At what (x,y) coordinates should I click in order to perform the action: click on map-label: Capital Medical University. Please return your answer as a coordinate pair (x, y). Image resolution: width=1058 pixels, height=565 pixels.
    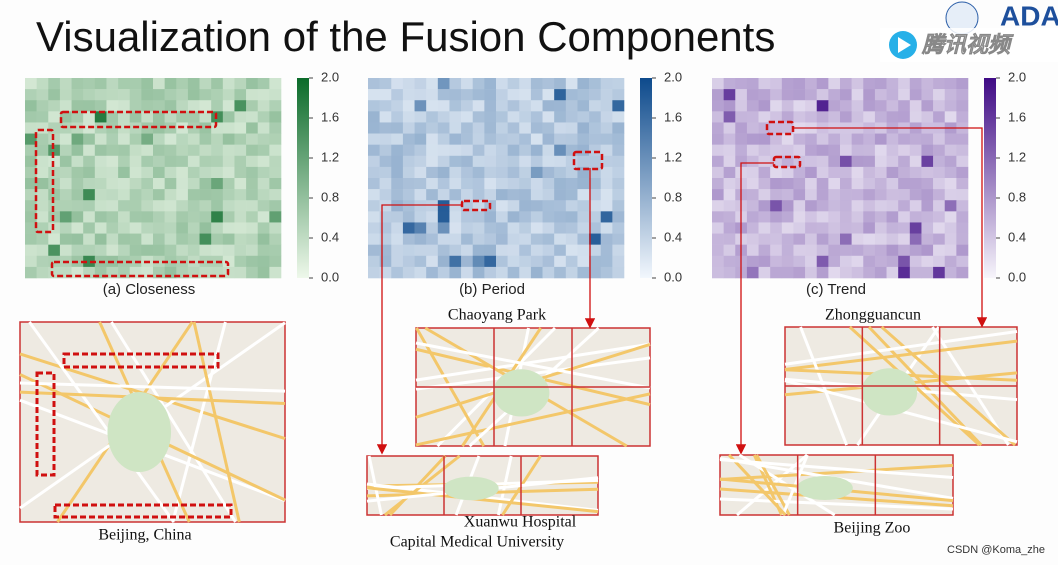
    Looking at the image, I should click on (477, 542).